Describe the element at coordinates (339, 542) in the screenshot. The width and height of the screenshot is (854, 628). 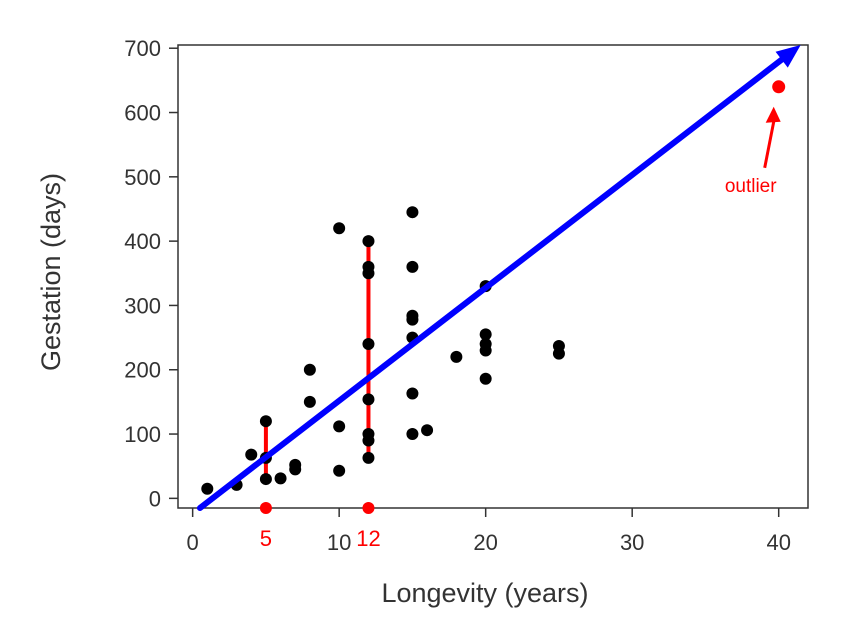
I see `x-tick-label: 10` at that location.